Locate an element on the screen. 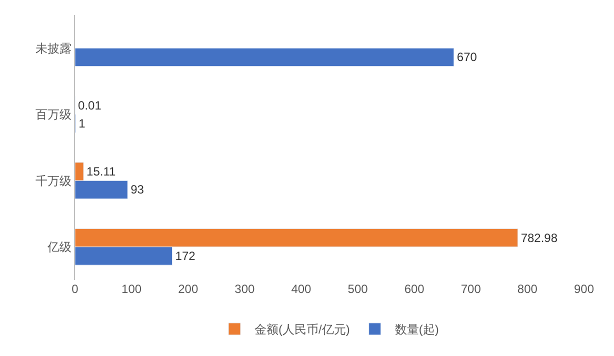  bar is located at coordinates (264, 57).